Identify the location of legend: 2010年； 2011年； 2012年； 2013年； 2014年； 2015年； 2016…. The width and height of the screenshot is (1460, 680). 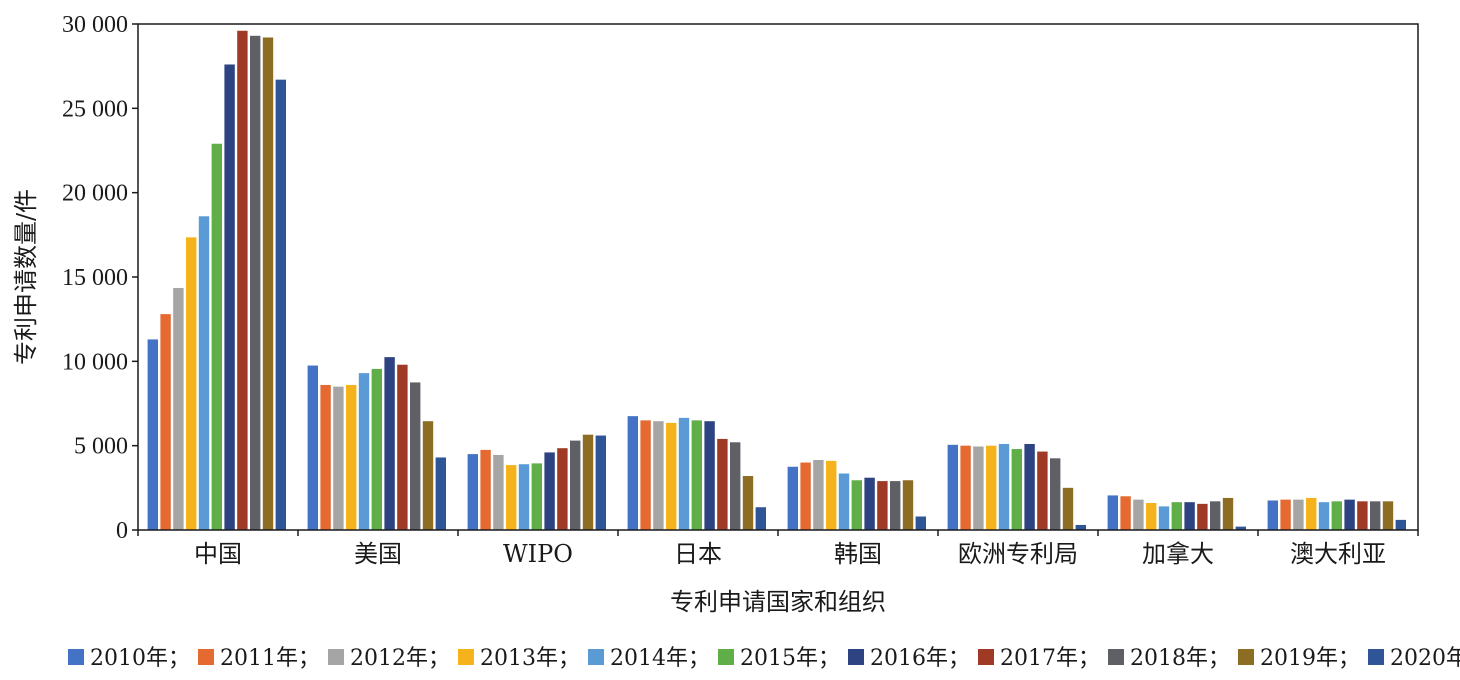
(764, 658).